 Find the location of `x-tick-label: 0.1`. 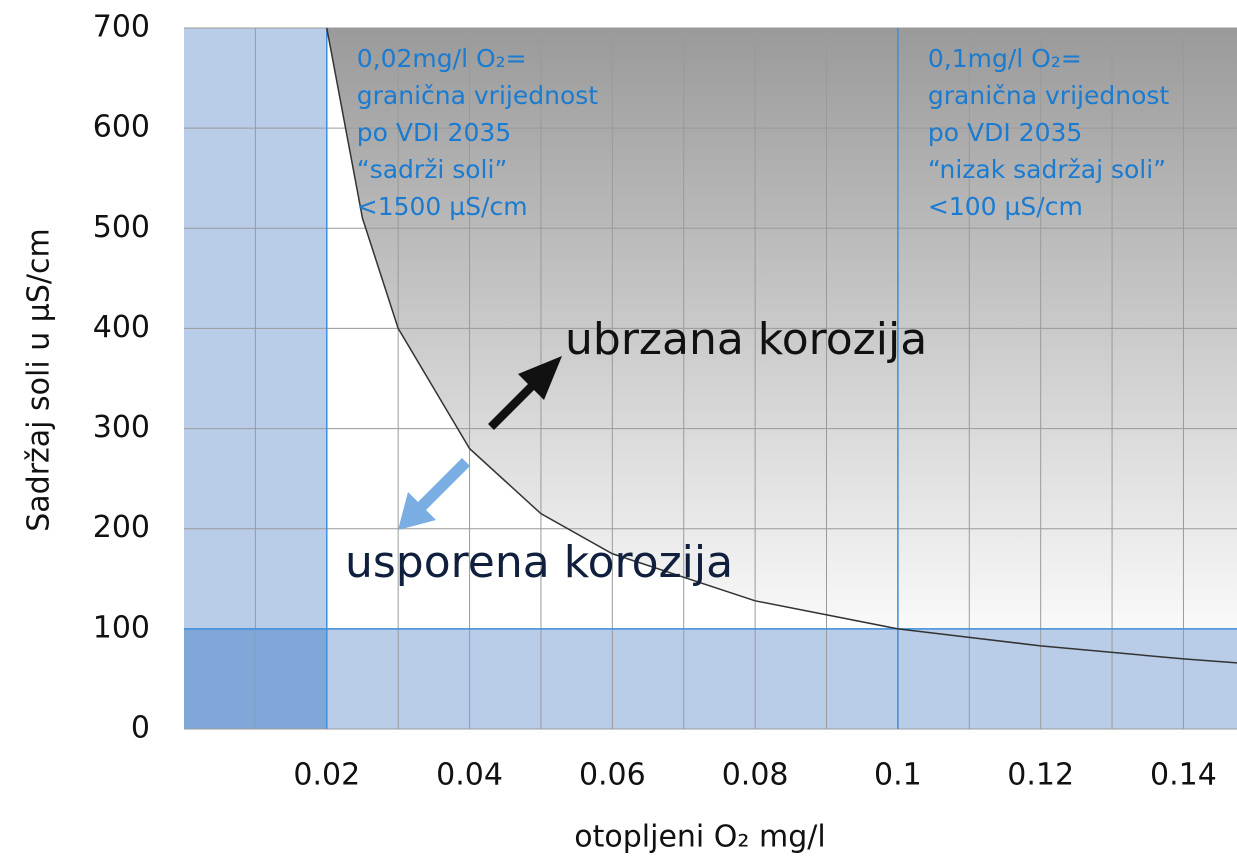

x-tick-label: 0.1 is located at coordinates (898, 775).